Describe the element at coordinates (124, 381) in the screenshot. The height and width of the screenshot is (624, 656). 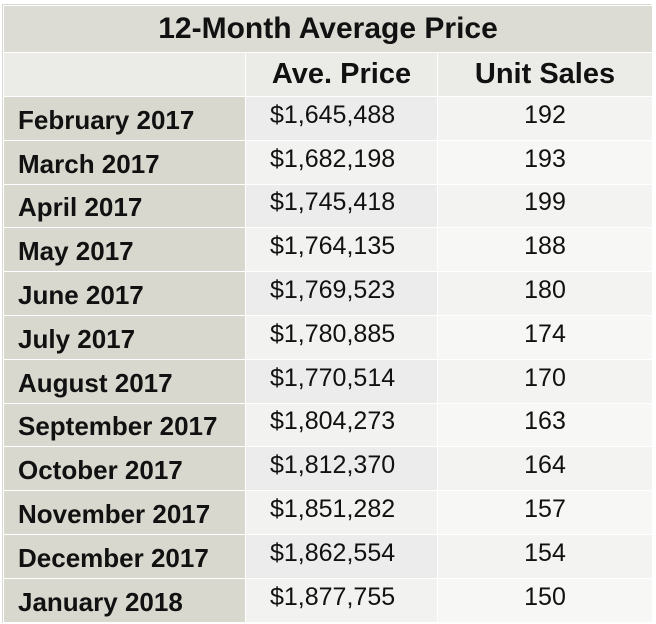
I see `month-cell: August 2017` at that location.